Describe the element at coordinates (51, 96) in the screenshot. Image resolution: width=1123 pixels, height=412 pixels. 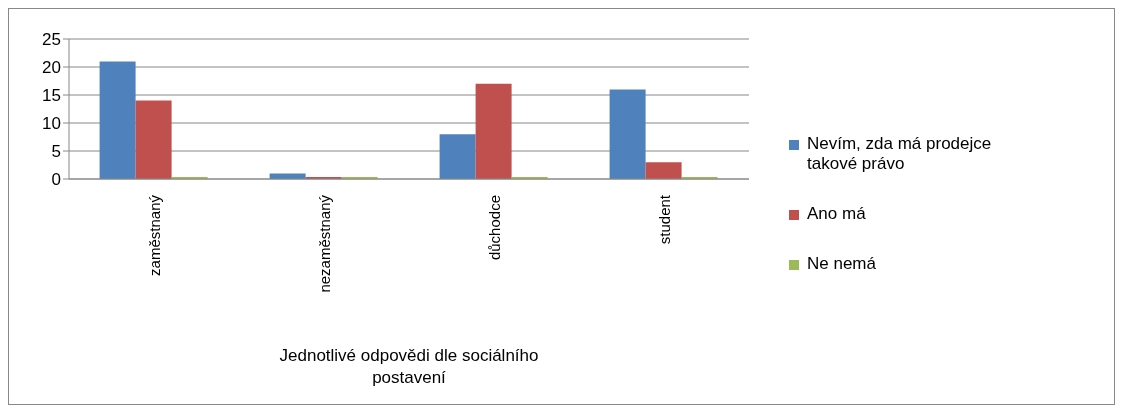
I see `y-tick-label: 15` at that location.